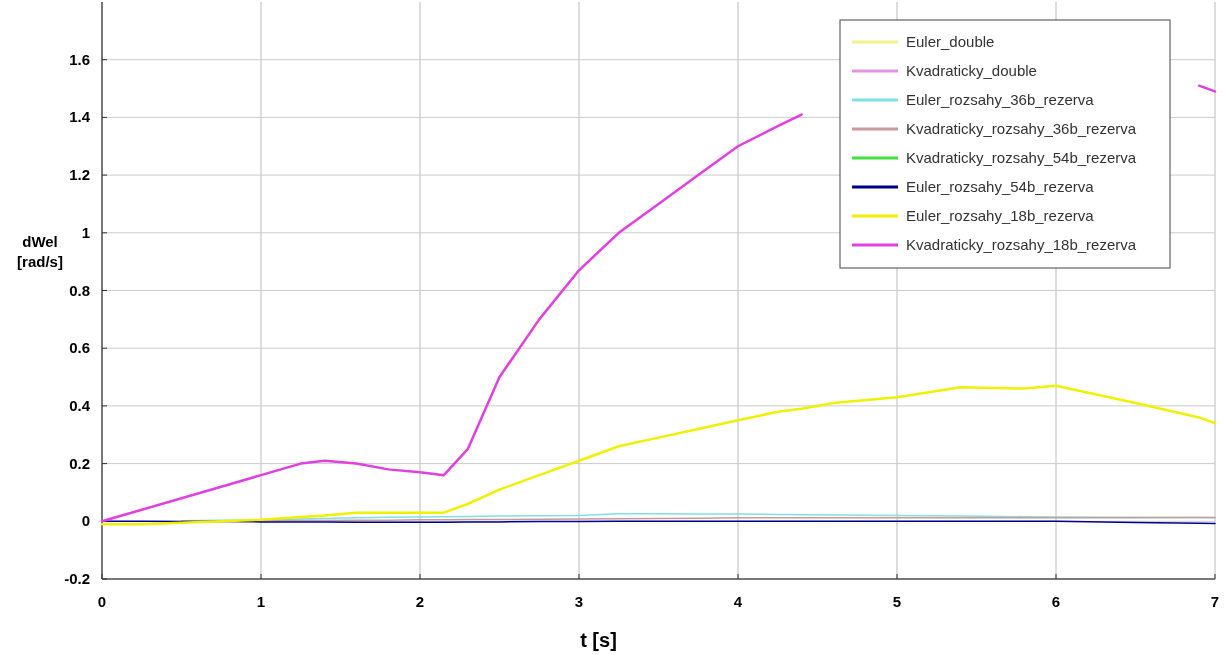 The width and height of the screenshot is (1227, 655). What do you see at coordinates (85, 521) in the screenshot?
I see `y-tick-label: 0` at bounding box center [85, 521].